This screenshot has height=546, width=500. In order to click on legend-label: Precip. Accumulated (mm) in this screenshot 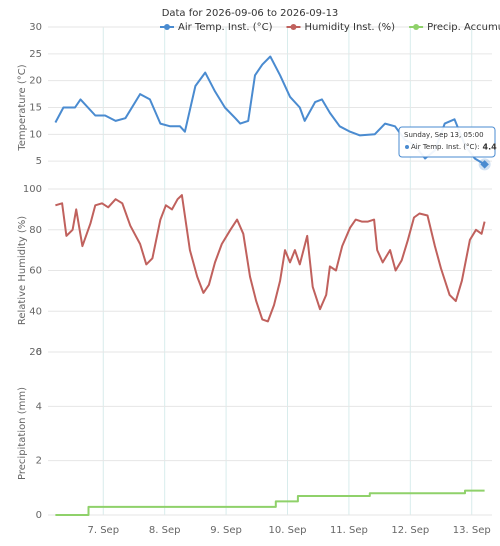, I will do `click(463, 27)`.